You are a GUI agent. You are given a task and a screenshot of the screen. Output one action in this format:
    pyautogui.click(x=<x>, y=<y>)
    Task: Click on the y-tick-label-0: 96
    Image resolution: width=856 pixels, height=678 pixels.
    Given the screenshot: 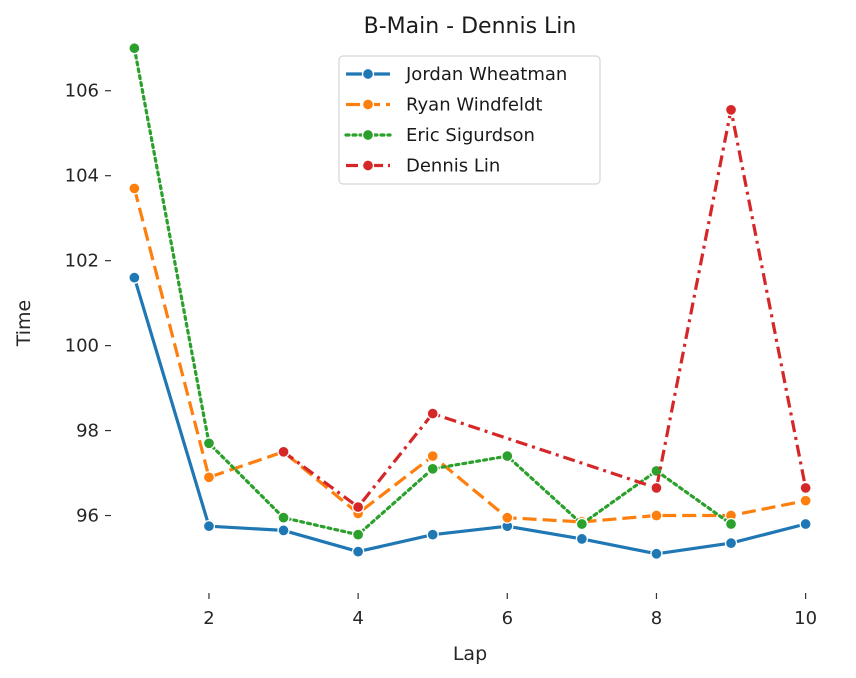 What is the action you would take?
    pyautogui.click(x=87, y=516)
    